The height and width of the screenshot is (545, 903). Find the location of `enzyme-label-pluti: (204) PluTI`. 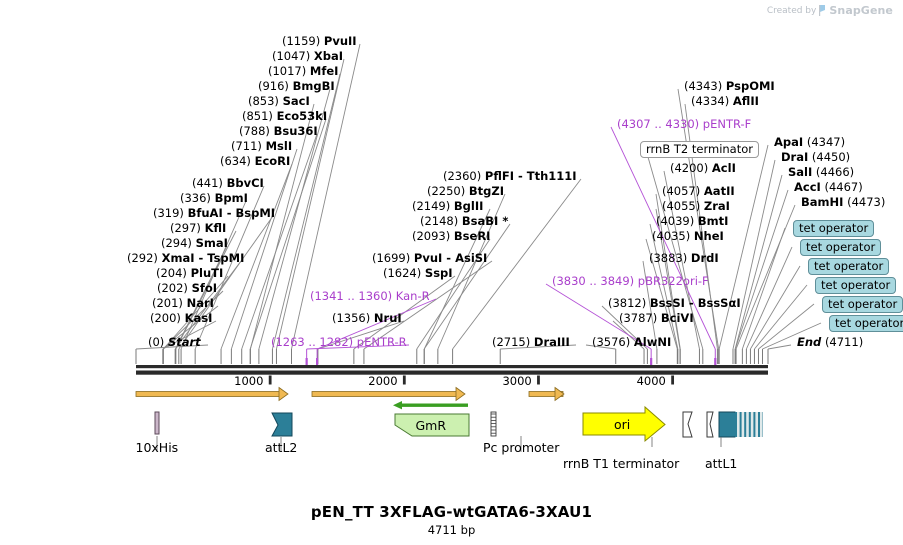

enzyme-label-pluti: (204) PluTI is located at coordinates (190, 273).